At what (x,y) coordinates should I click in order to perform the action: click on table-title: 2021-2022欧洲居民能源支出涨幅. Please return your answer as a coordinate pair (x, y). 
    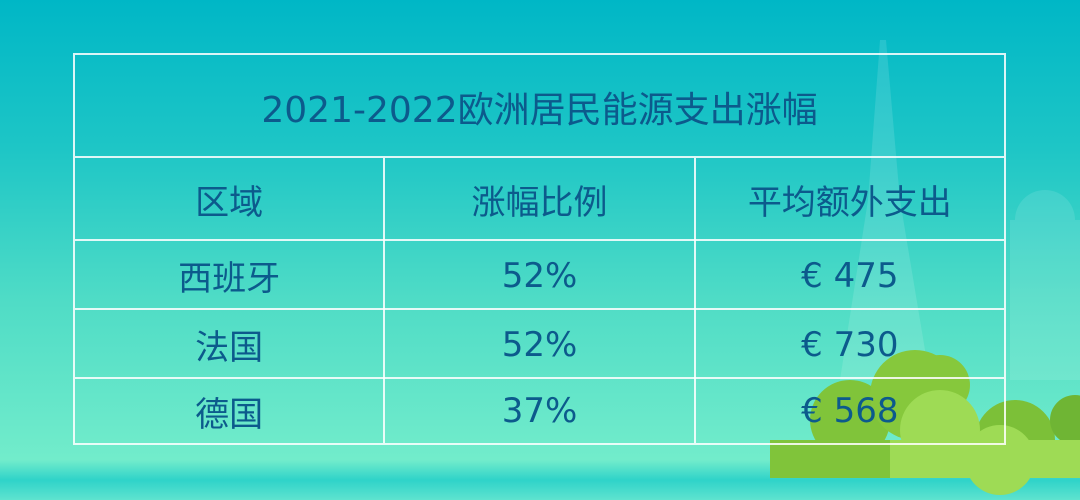
    Looking at the image, I should click on (539, 110).